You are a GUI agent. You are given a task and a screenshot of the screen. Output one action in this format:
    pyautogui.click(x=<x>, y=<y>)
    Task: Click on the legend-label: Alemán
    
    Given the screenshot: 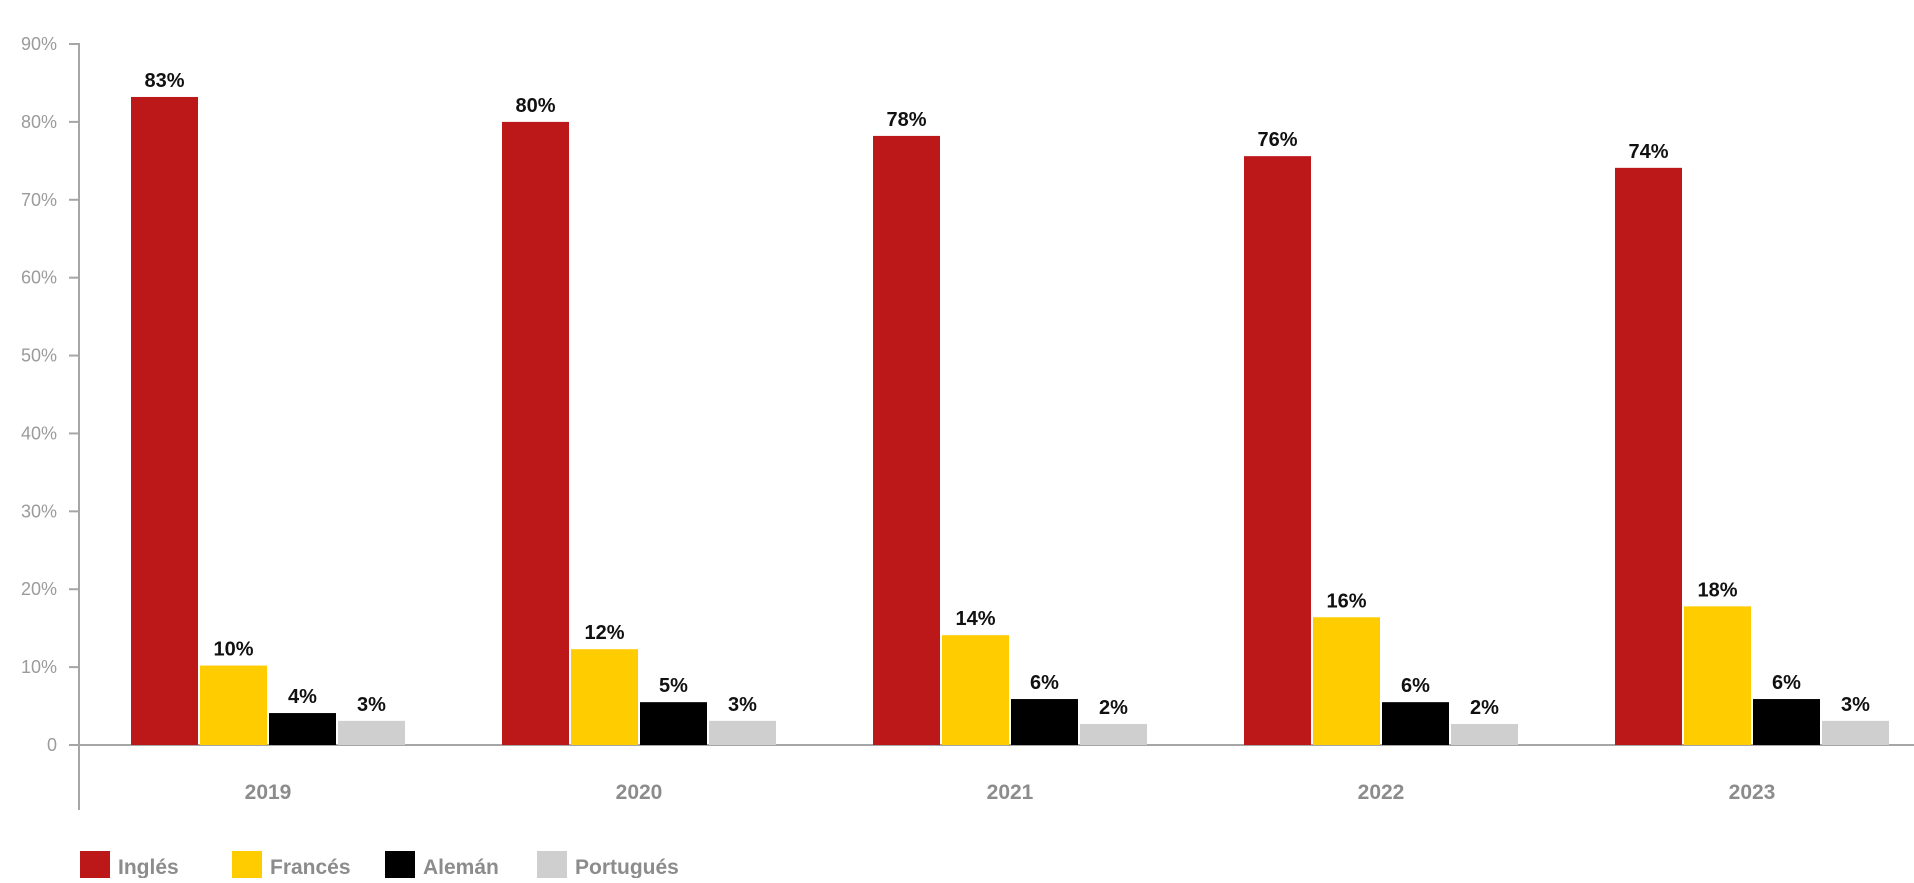 What is the action you would take?
    pyautogui.click(x=461, y=867)
    